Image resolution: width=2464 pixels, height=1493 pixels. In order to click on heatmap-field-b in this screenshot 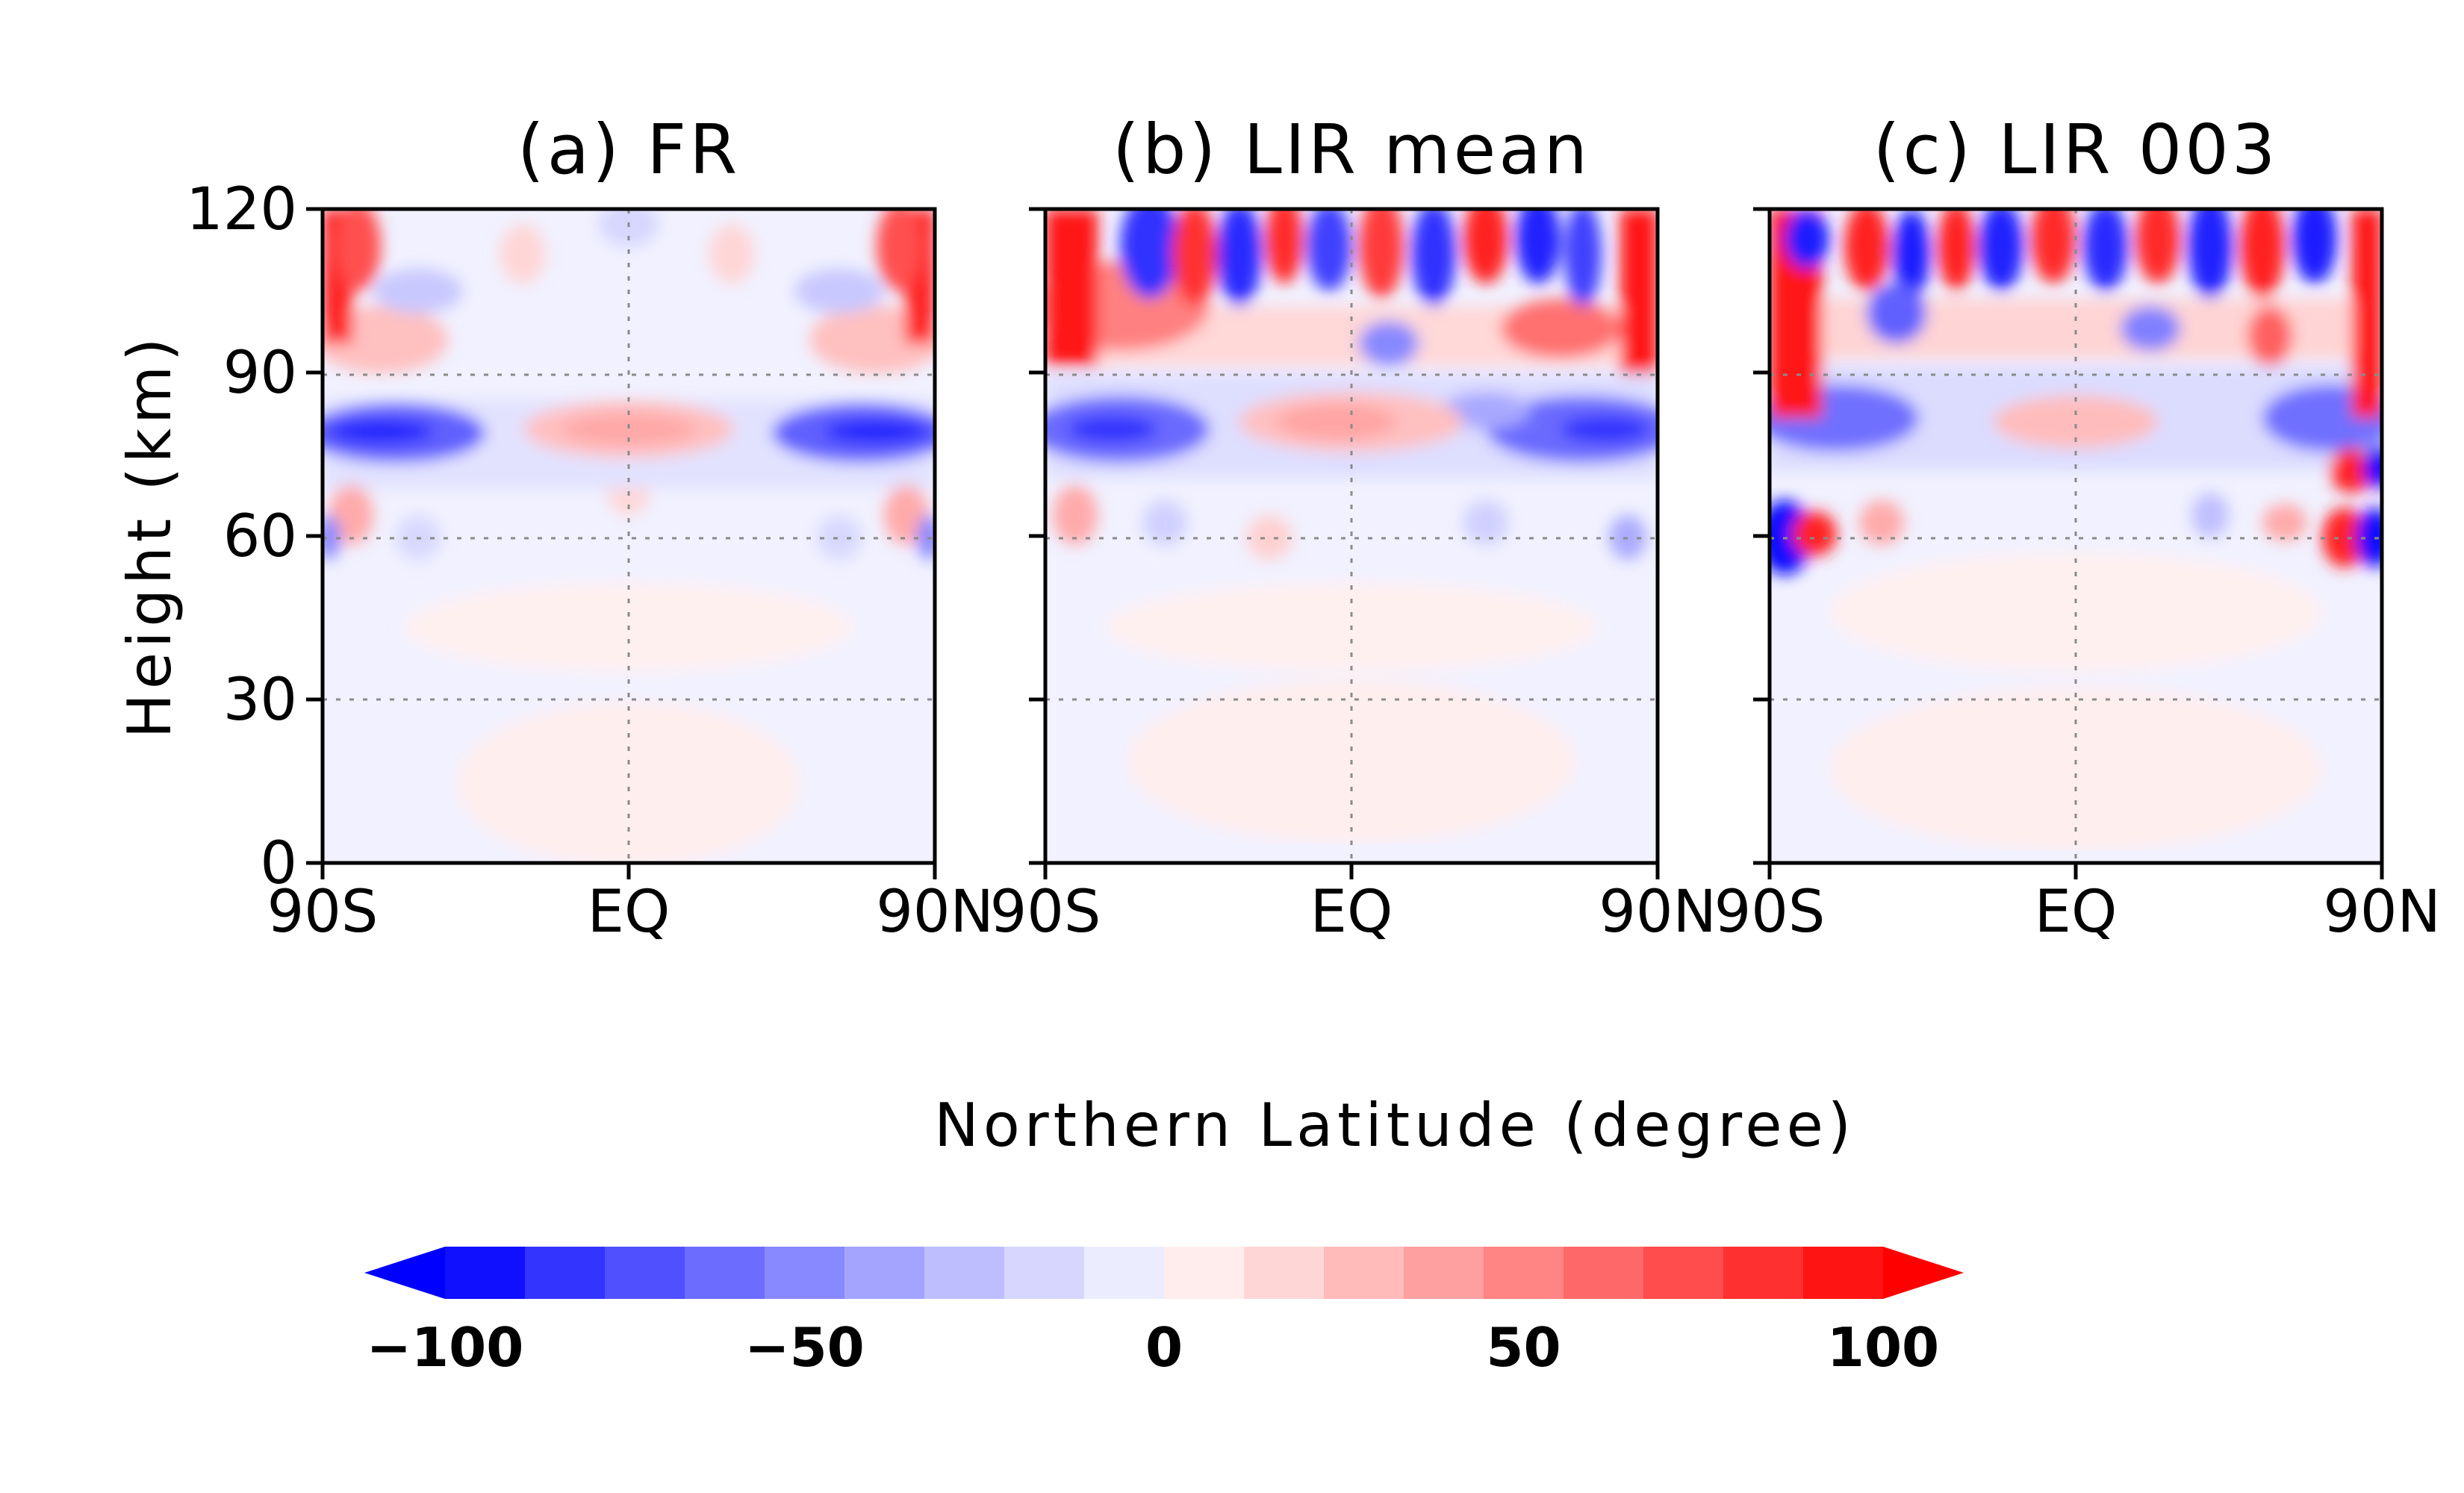, I will do `click(1351, 536)`.